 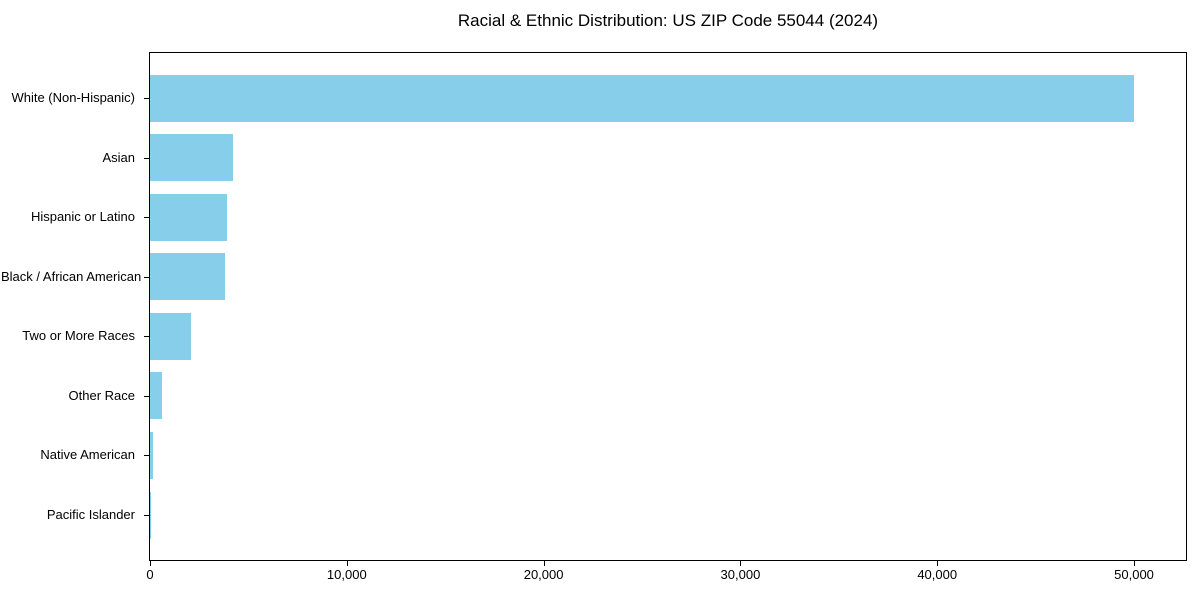 What do you see at coordinates (73, 97) in the screenshot?
I see `y-tick-label: White (Non-Hispanic)` at bounding box center [73, 97].